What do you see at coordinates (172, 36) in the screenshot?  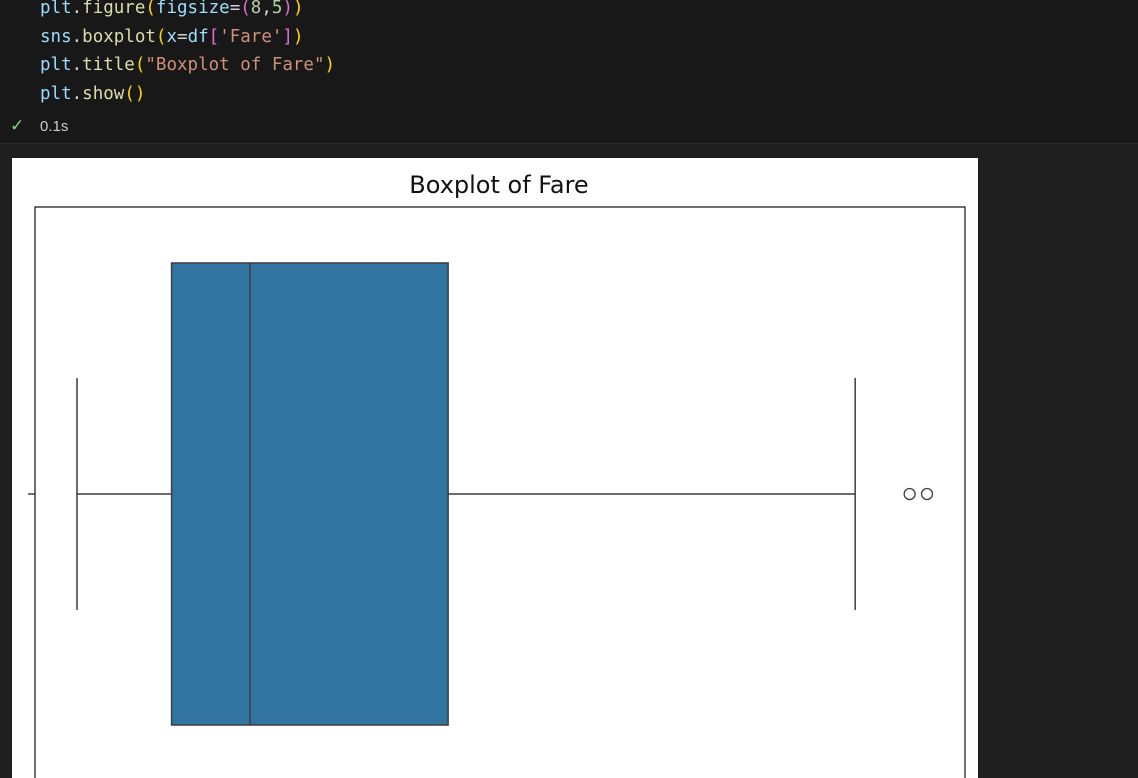 I see `code-line-2: sns.boxplot(x=df['Fare'])` at bounding box center [172, 36].